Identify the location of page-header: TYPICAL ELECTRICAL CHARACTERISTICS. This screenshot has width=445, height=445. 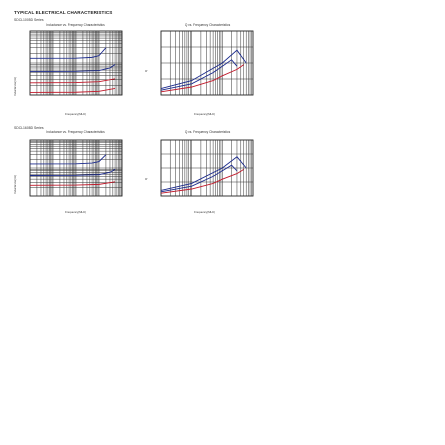
(63, 12).